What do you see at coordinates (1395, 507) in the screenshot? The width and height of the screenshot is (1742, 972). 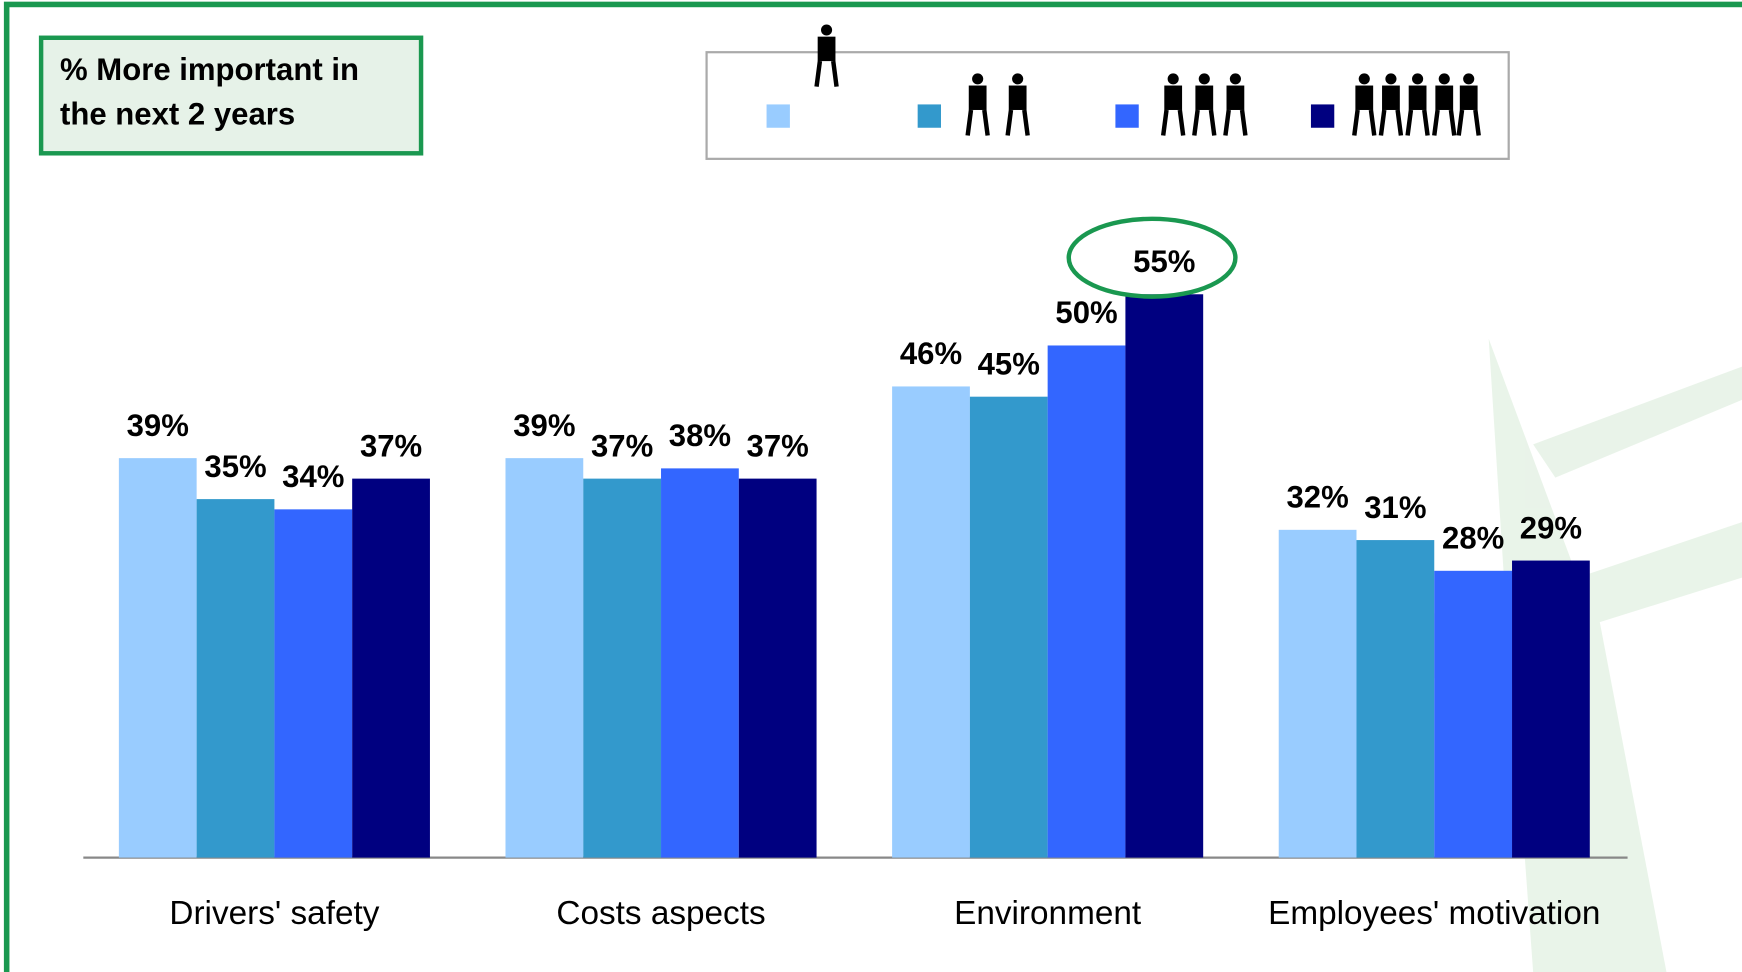 I see `value-label: 31%` at bounding box center [1395, 507].